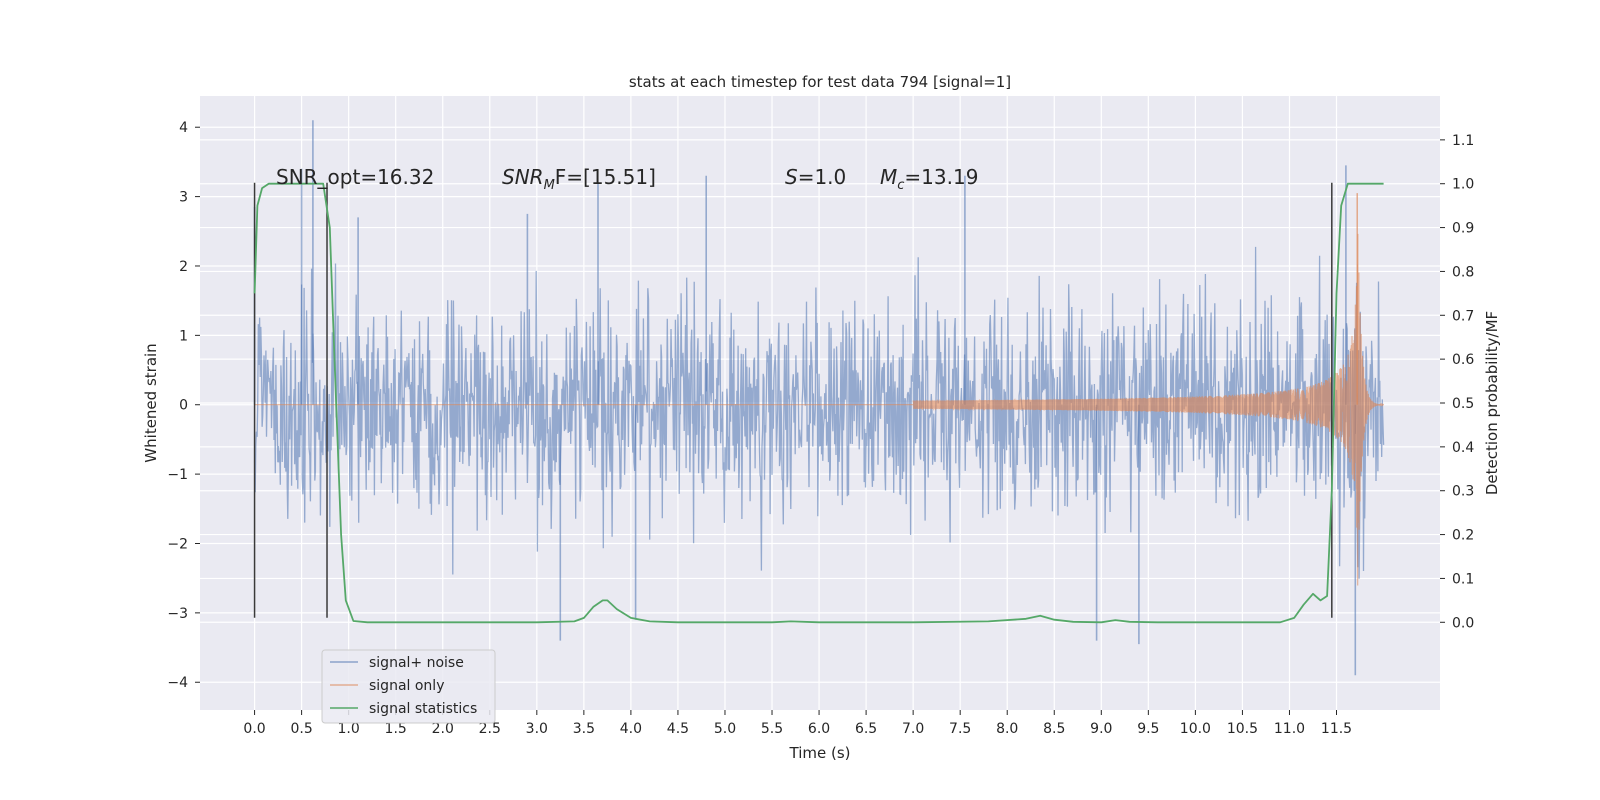 The width and height of the screenshot is (1600, 800). Describe the element at coordinates (1463, 272) in the screenshot. I see `y-right-tick-label-3: 0.8` at that location.